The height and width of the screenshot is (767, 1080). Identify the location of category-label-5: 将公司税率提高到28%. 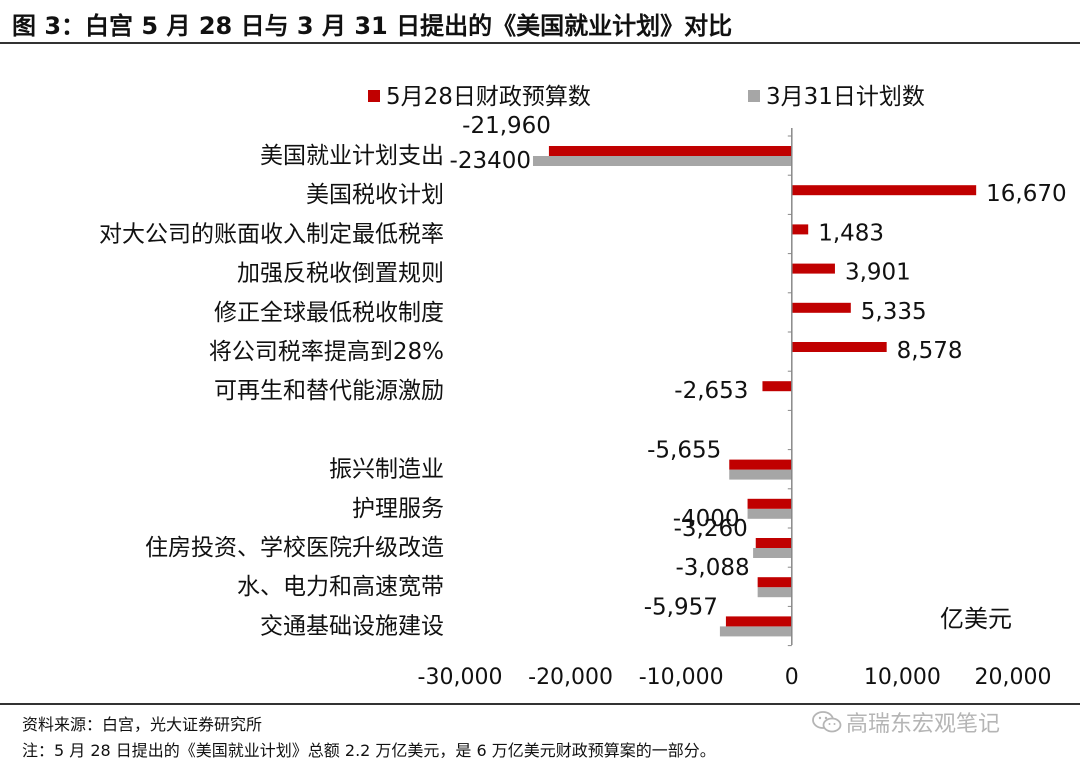
(326, 352).